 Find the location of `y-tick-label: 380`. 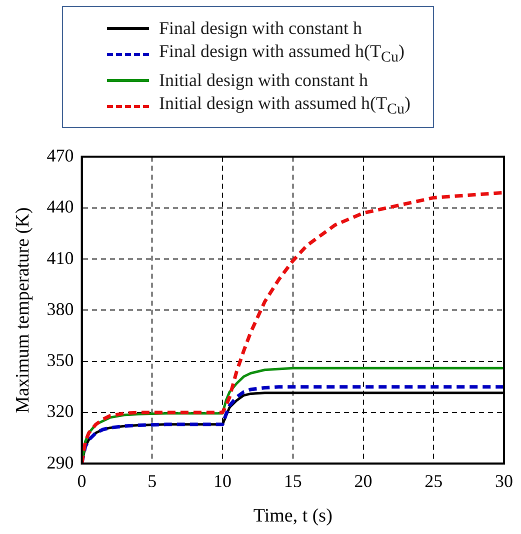

y-tick-label: 380 is located at coordinates (60, 308).